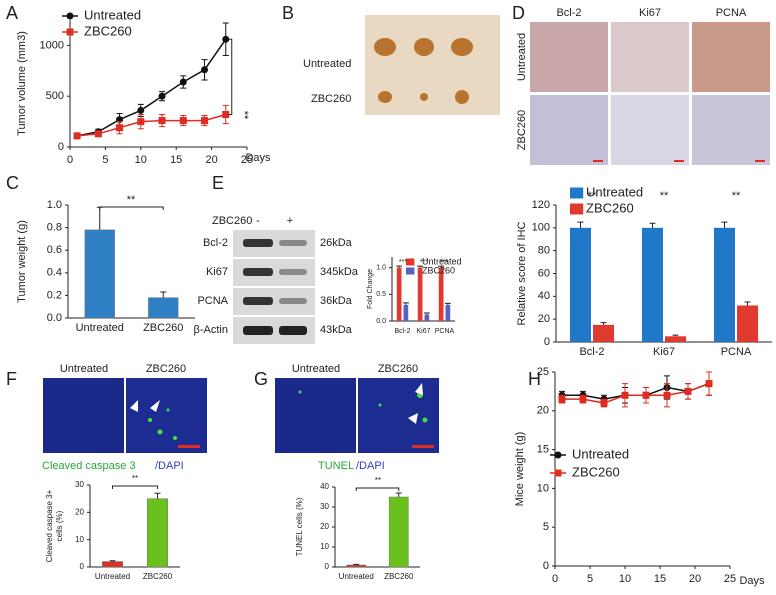  I want to click on size-label: 43kDa, so click(336, 330).